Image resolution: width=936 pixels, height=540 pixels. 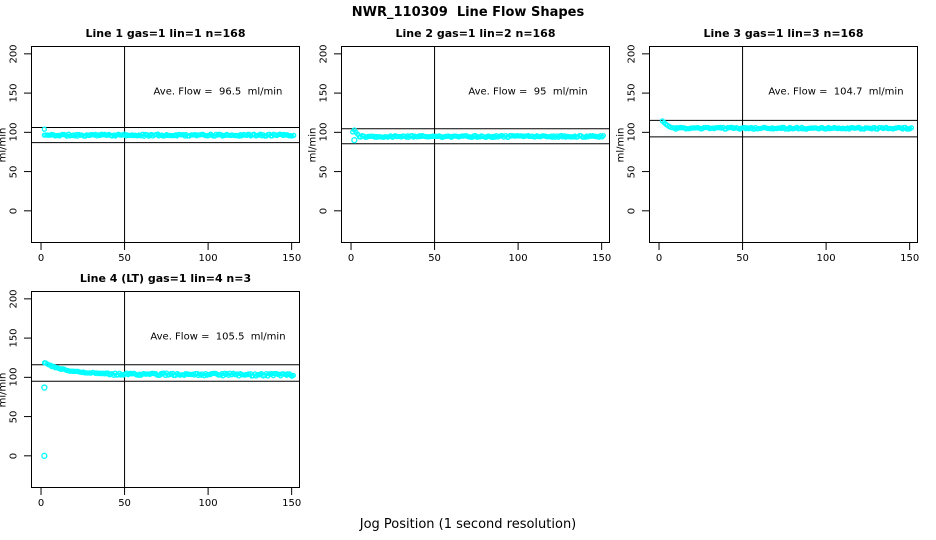 What do you see at coordinates (783, 33) in the screenshot?
I see `panel-title: Line 3 gas=1 lin=3 n=168` at bounding box center [783, 33].